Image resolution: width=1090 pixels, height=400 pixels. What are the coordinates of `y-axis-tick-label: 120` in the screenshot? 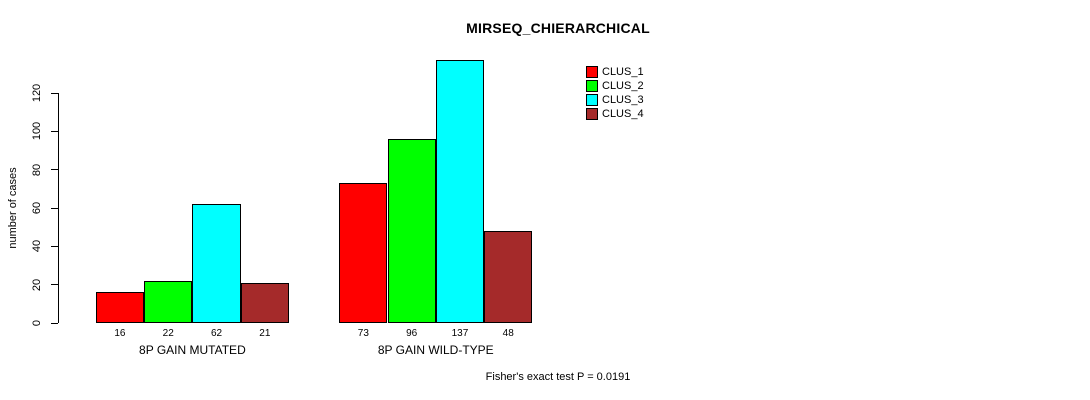 It's located at (37, 93).